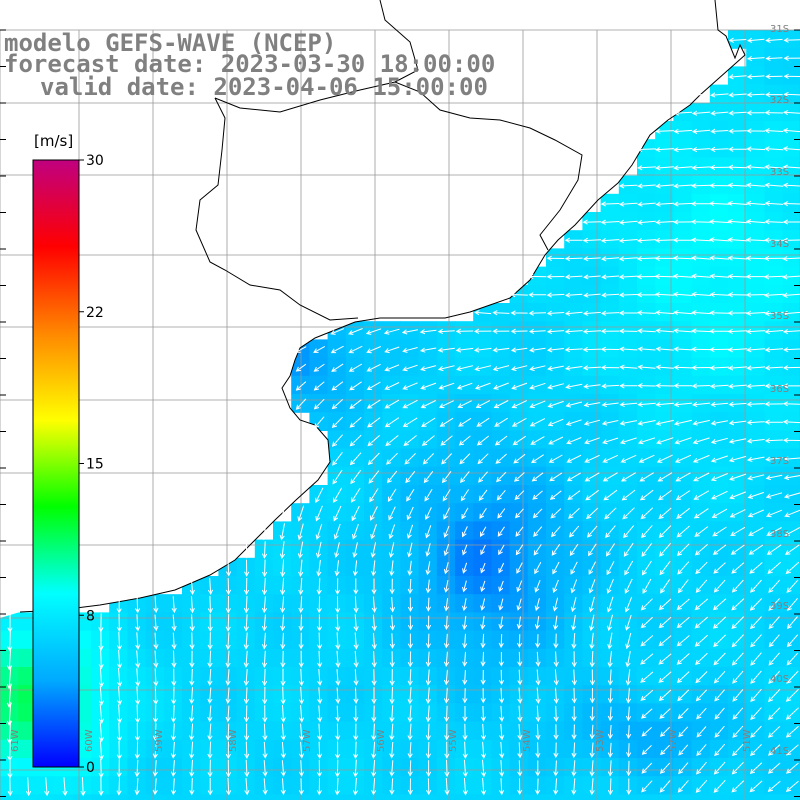 This screenshot has width=800, height=800. Describe the element at coordinates (233, 740) in the screenshot. I see `longitude-label: 58W` at that location.